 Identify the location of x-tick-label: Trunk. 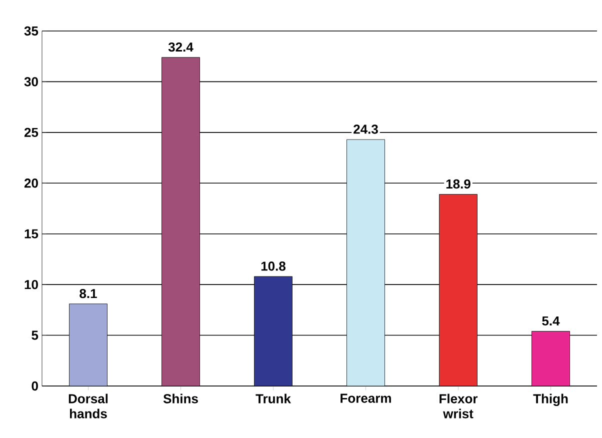
(273, 399).